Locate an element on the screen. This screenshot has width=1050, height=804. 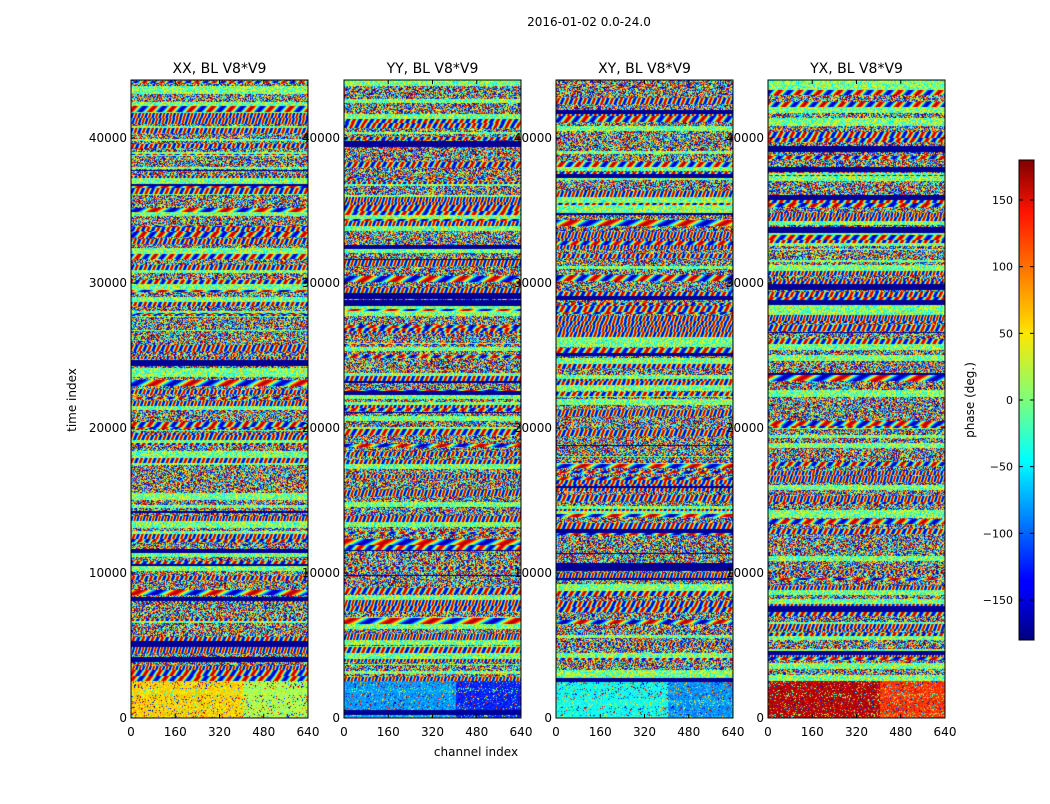
colorbar: 150 100 50 0 −50 −100 −150 phase (deg.) is located at coordinates (999, 400).